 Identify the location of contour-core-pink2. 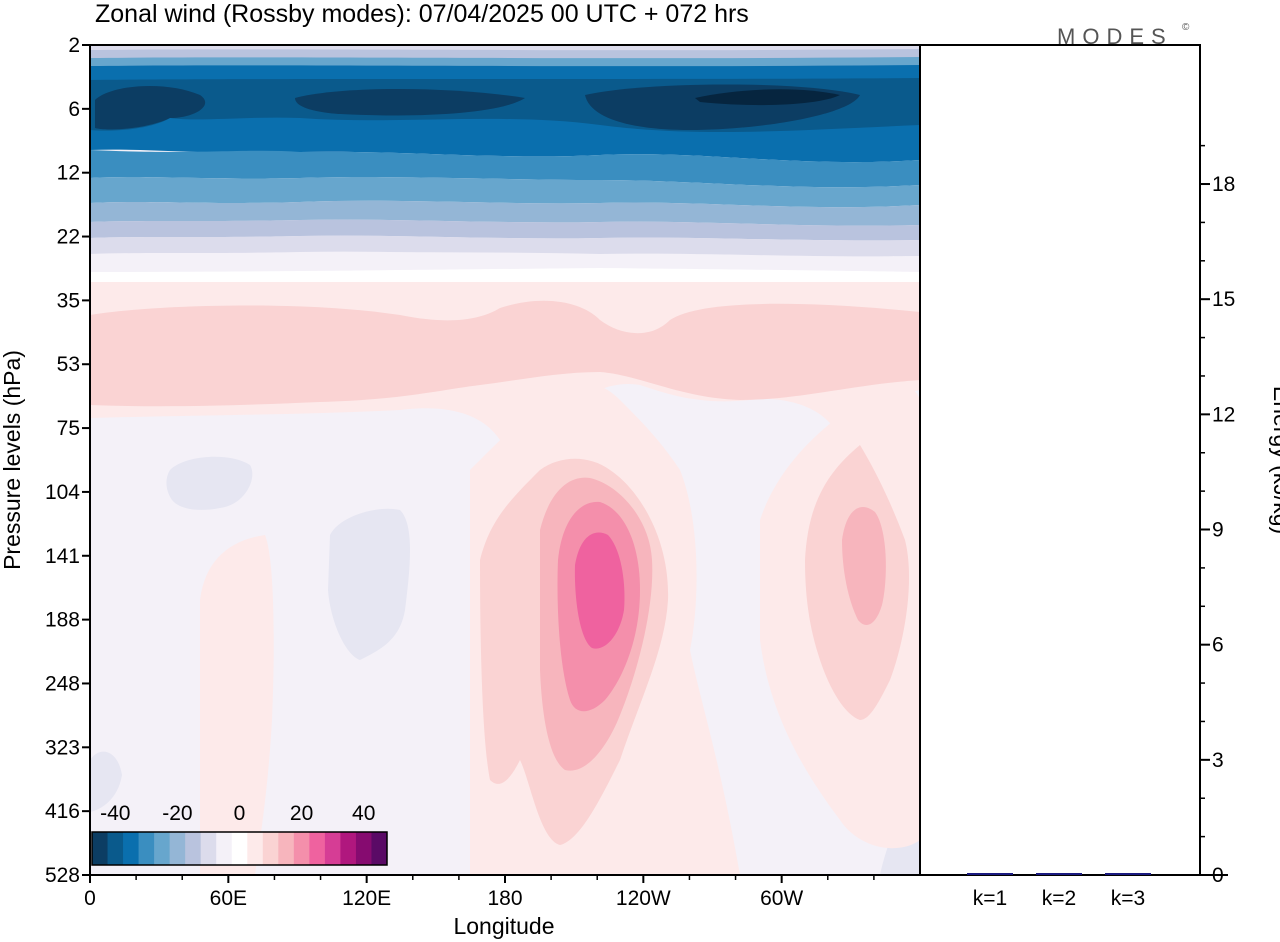
(864, 566).